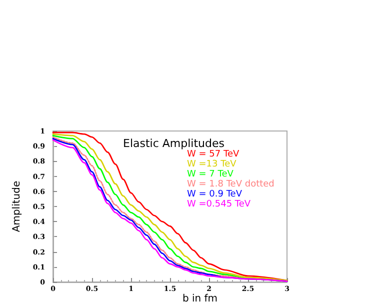 This screenshot has width=388, height=305. Describe the element at coordinates (213, 155) in the screenshot. I see `text: W = 57 TeV` at that location.